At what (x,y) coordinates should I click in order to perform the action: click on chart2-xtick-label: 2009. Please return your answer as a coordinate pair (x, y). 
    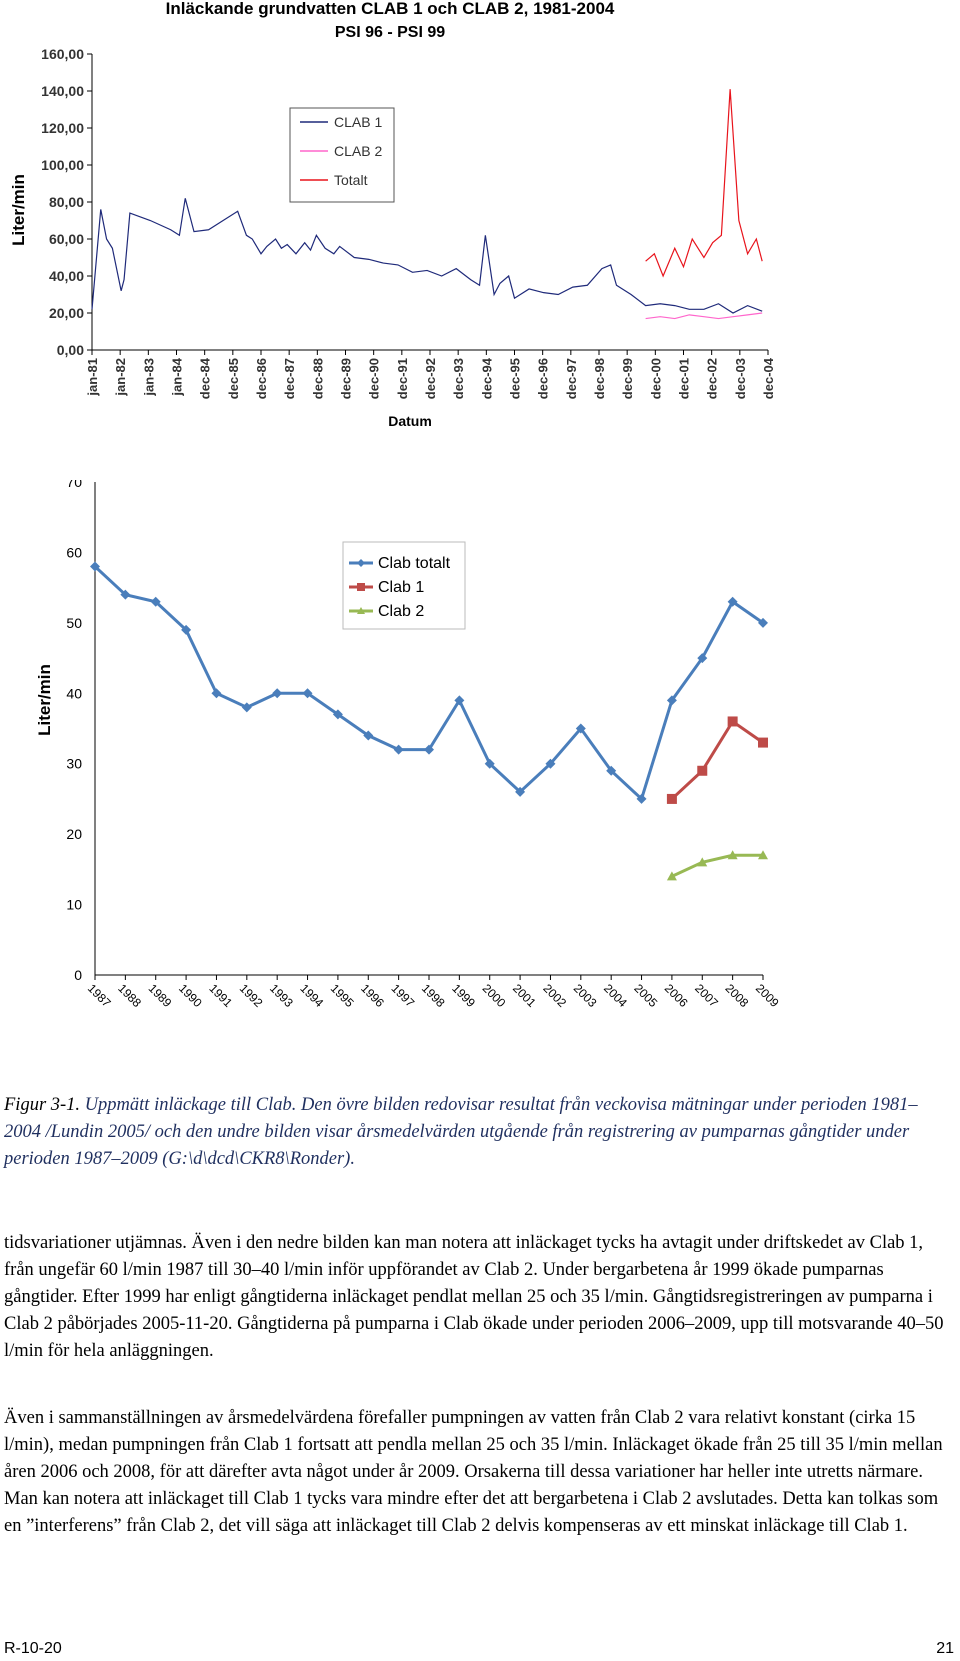
    Looking at the image, I should click on (767, 995).